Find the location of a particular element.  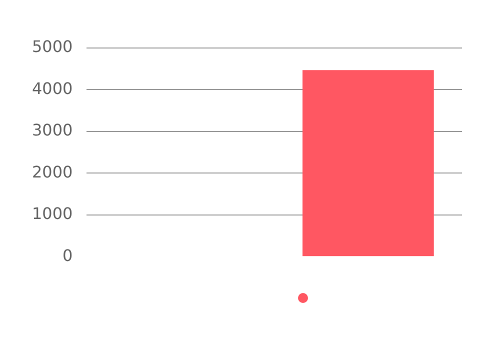

y-tick-label: 4000 is located at coordinates (52, 88).